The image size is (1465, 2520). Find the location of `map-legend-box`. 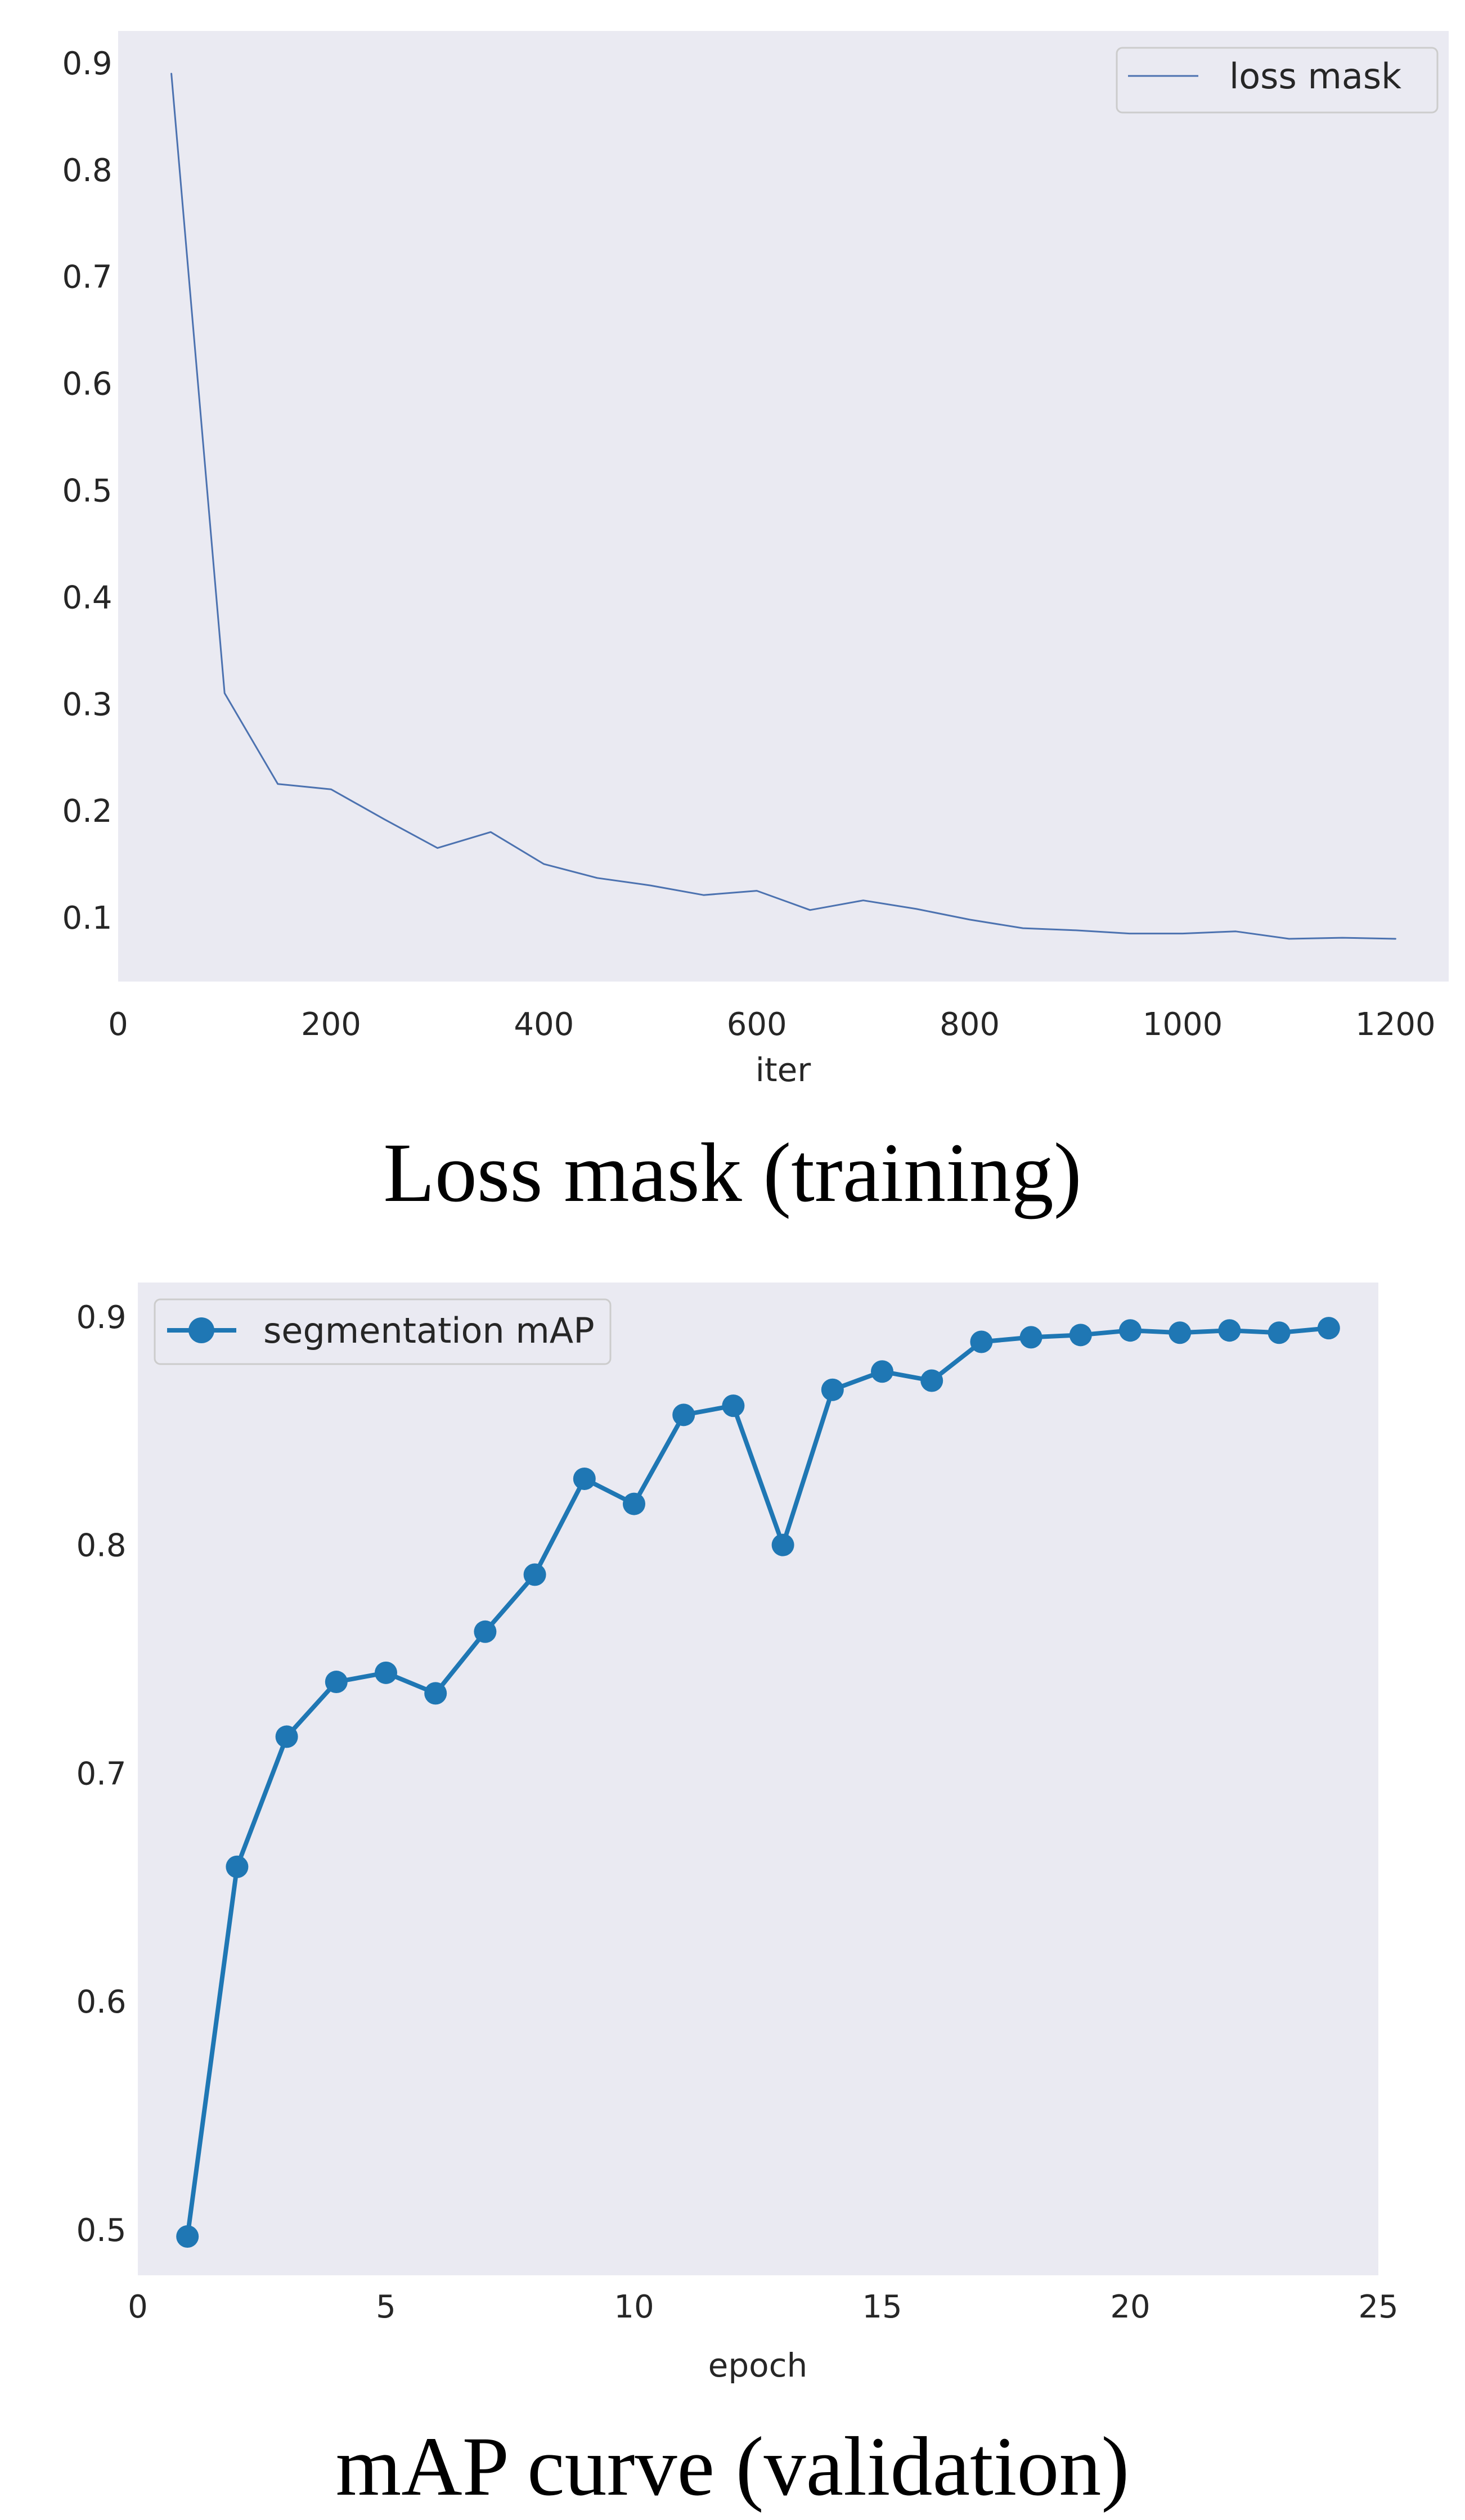

map-legend-box is located at coordinates (383, 1331).